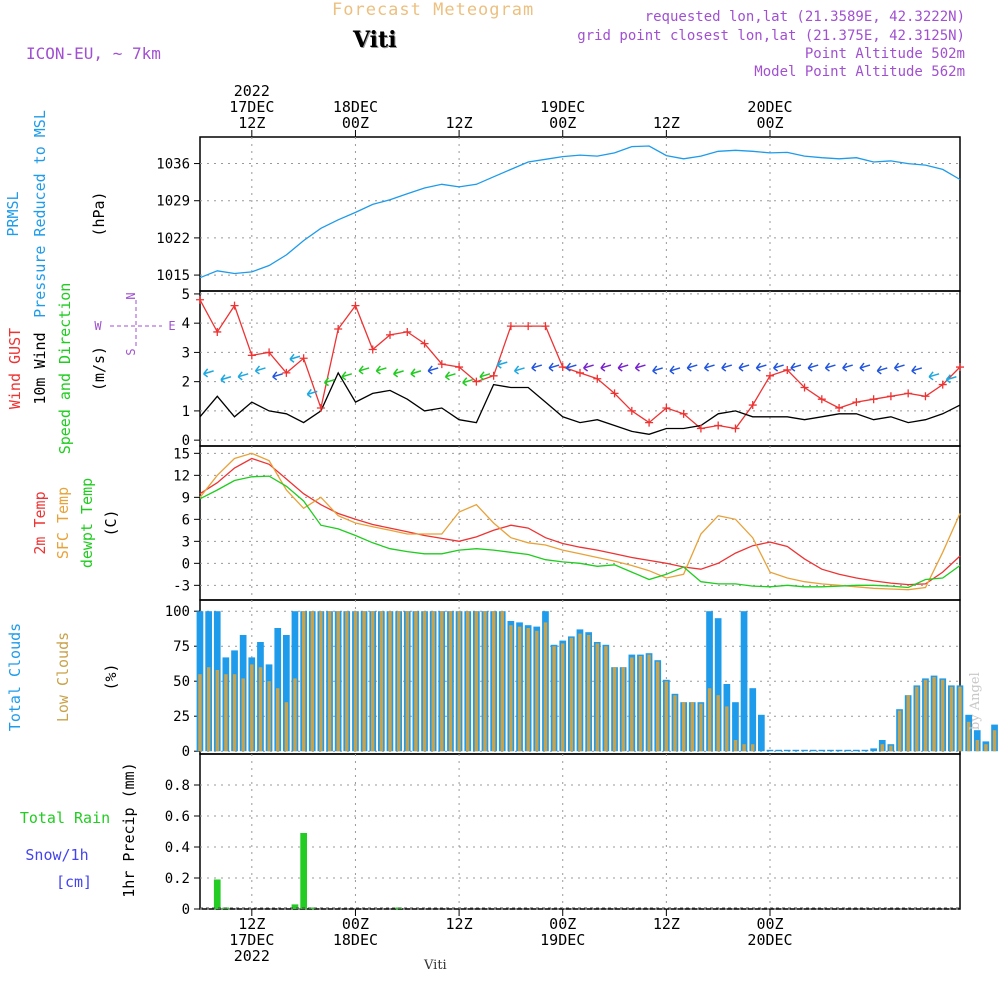  I want to click on clouds-label-1: Low Clouds, so click(63, 677).